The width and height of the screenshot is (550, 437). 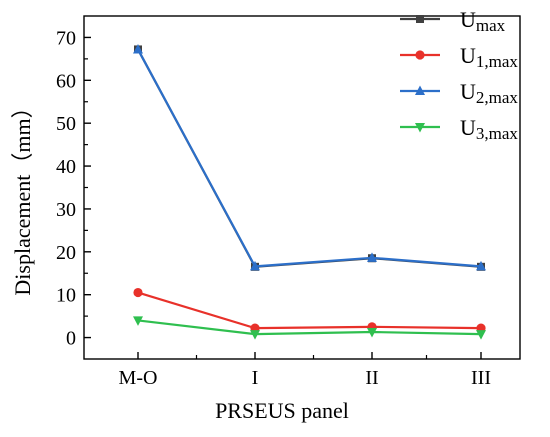 What do you see at coordinates (459, 93) in the screenshot?
I see `legend-item-3: U2,max` at bounding box center [459, 93].